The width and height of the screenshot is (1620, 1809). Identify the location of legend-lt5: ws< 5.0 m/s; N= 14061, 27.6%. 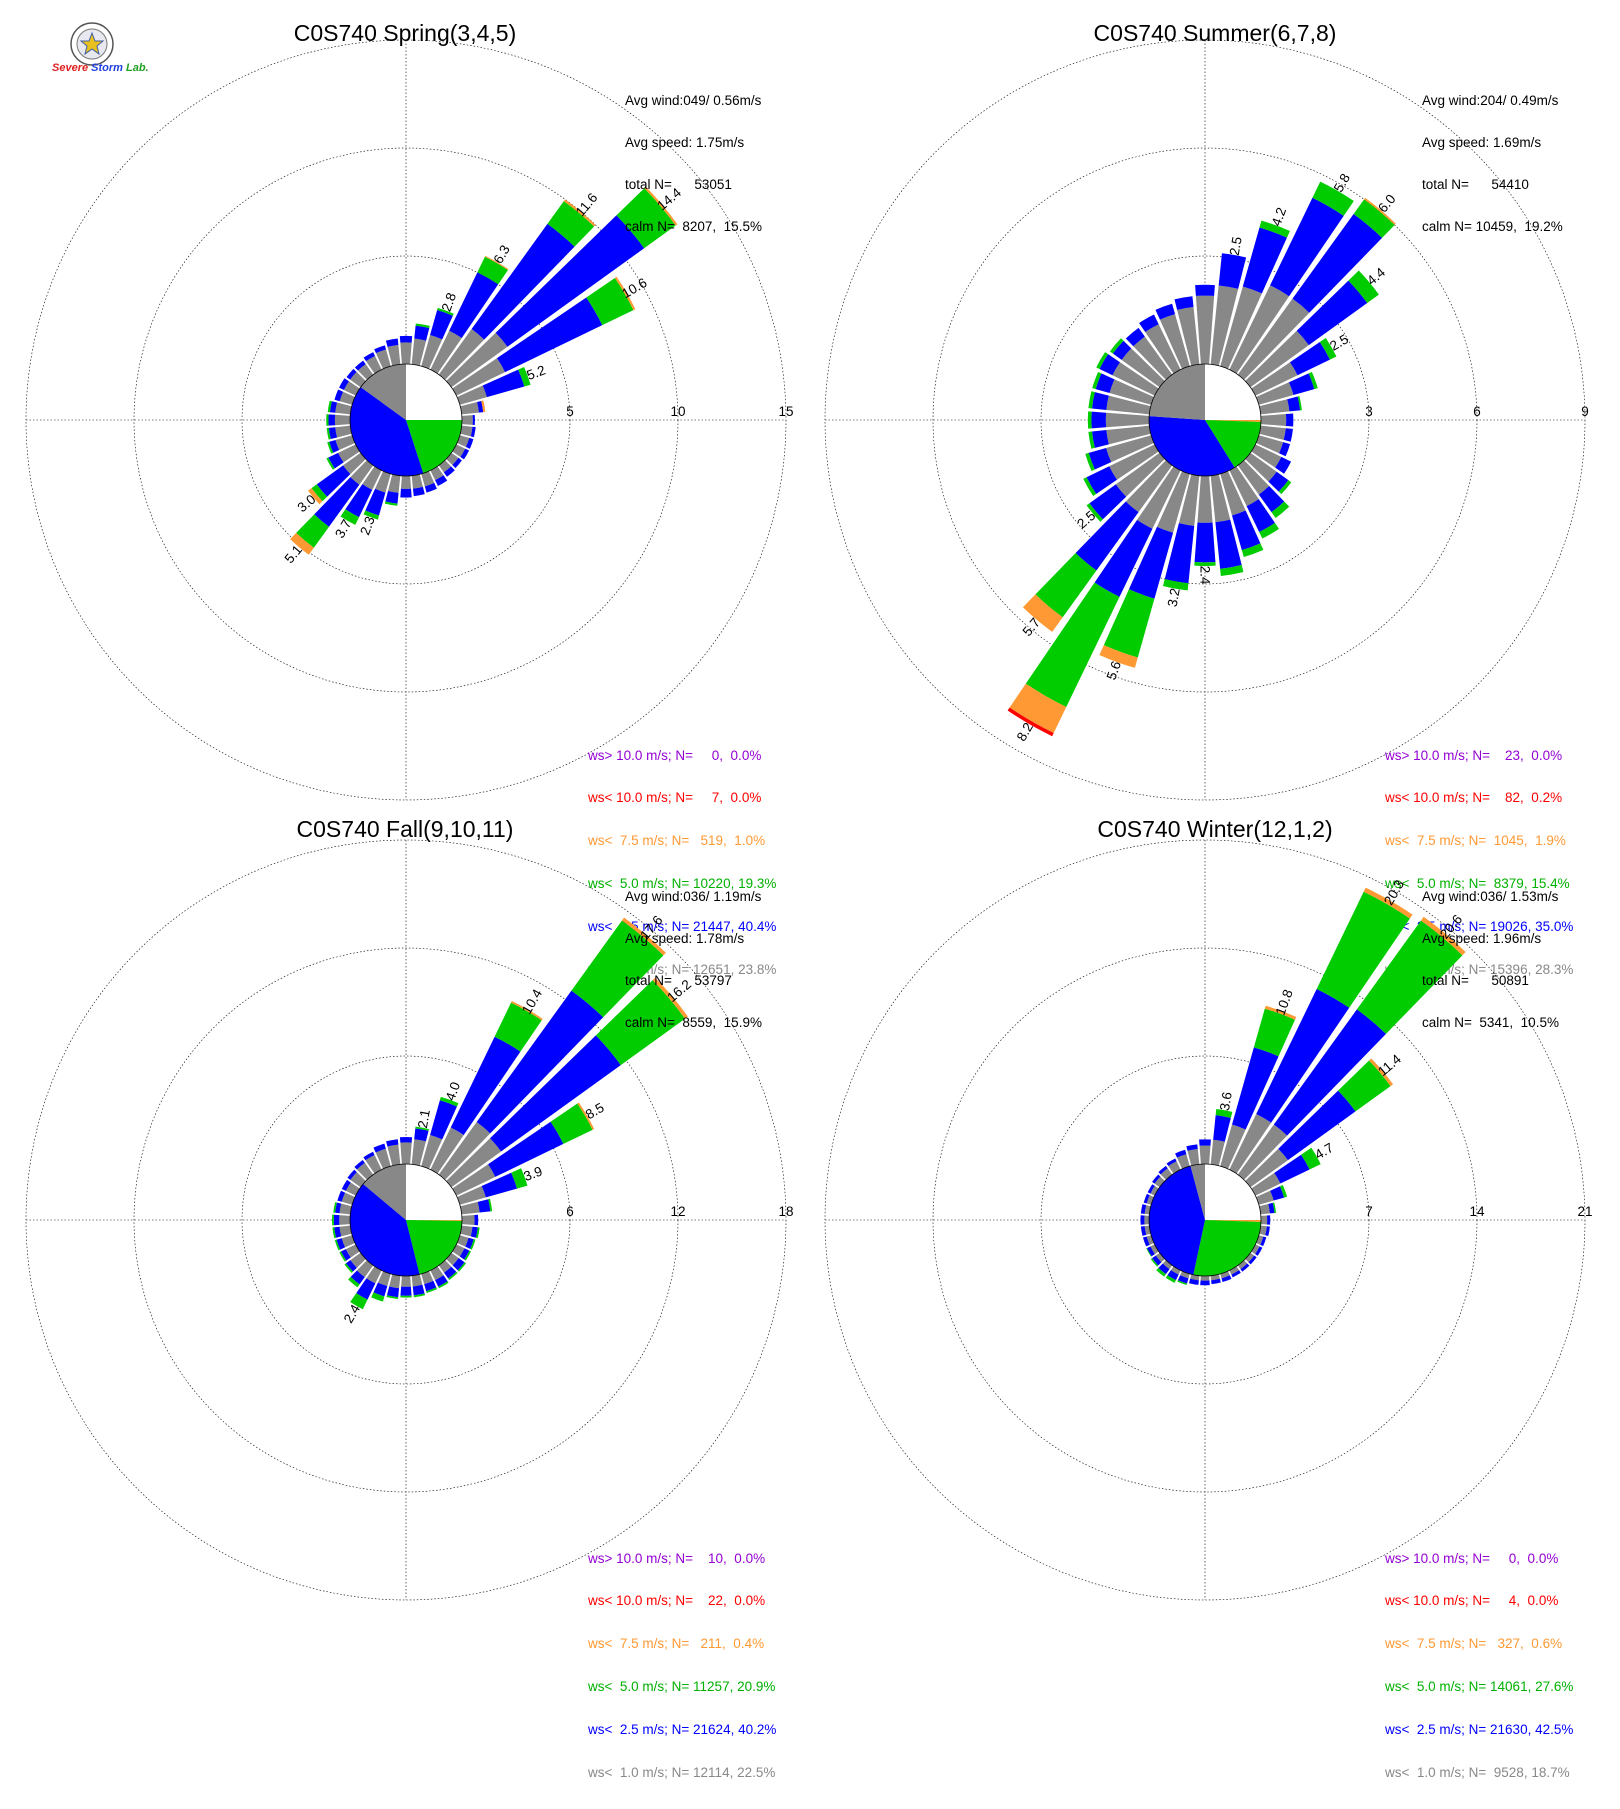
(1479, 1687).